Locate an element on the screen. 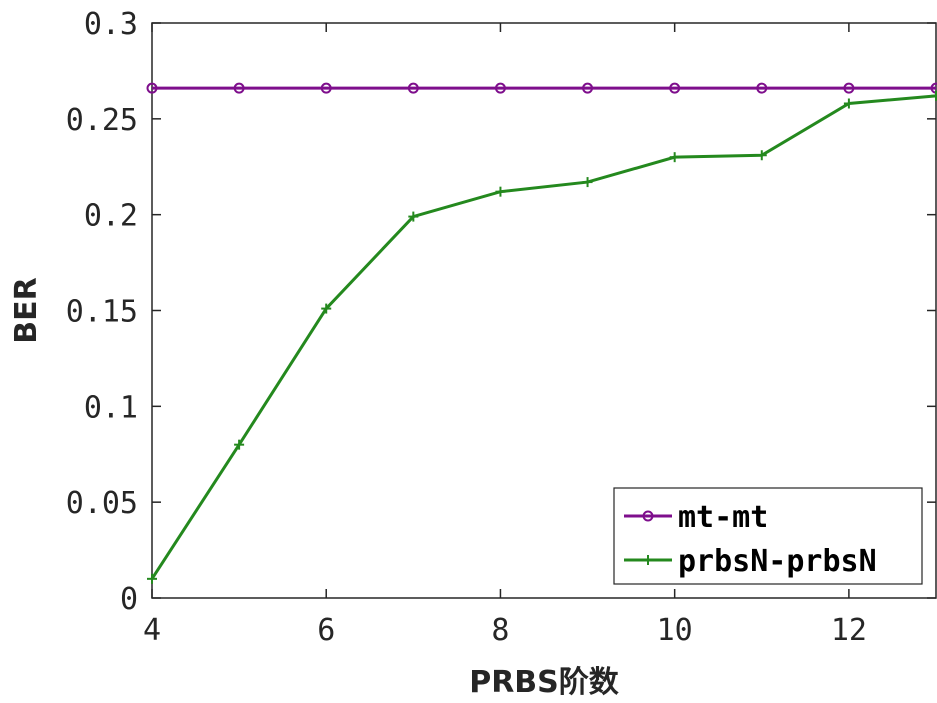  legend: mt-mt prbsN-prbsN is located at coordinates (768, 536).